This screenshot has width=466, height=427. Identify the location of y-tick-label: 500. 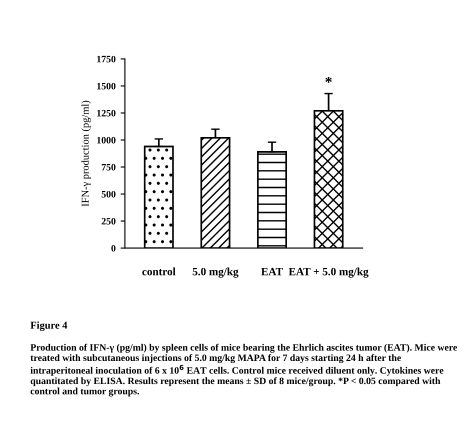
(109, 194).